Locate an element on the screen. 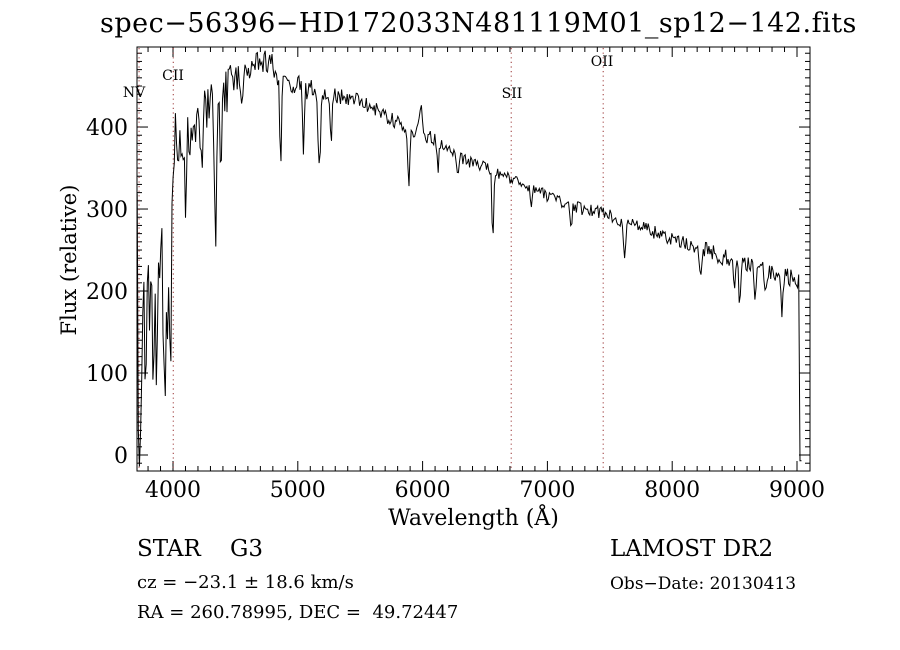  y-tick-label: 100 is located at coordinates (107, 374).